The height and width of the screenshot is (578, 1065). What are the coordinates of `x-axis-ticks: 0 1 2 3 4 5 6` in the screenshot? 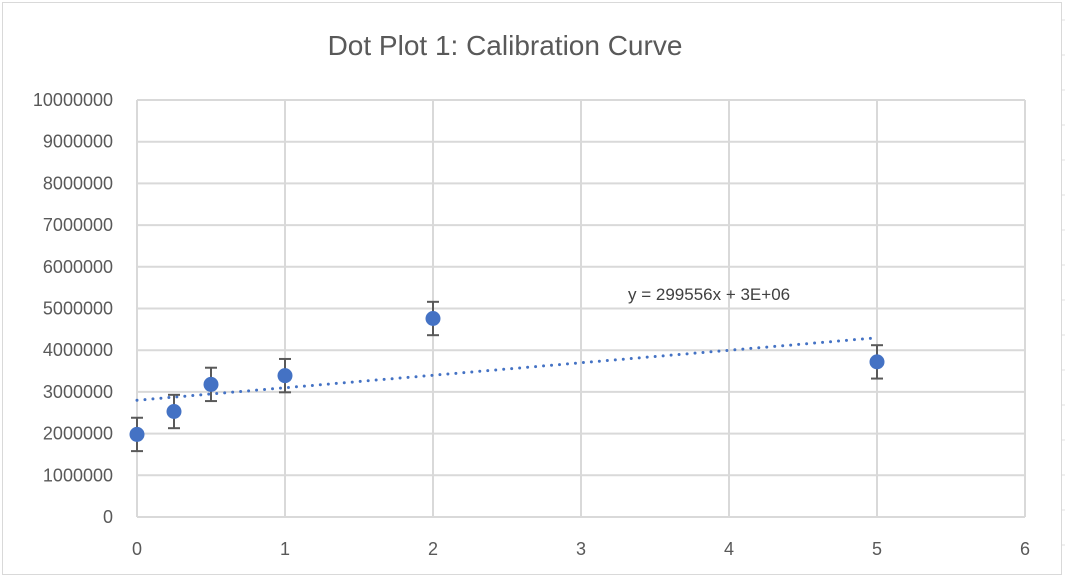 It's located at (581, 549).